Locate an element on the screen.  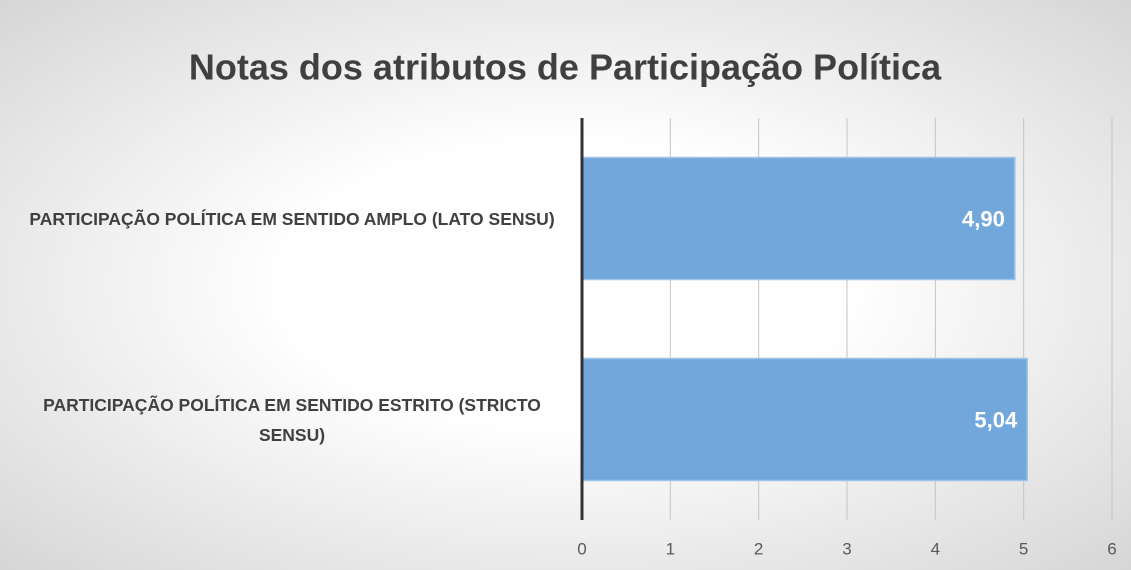
x-tick-label: 0 is located at coordinates (581, 548).